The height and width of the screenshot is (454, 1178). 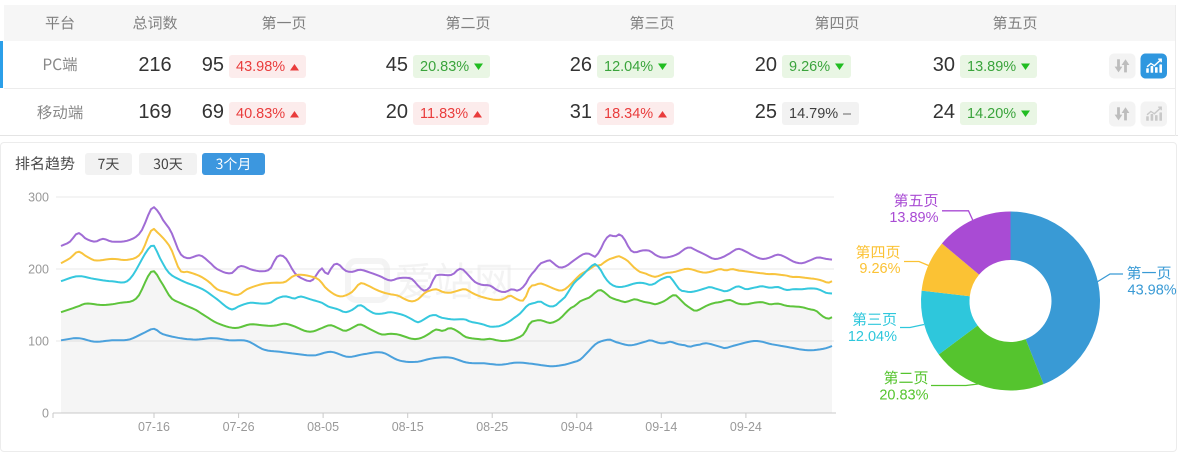 What do you see at coordinates (746, 427) in the screenshot?
I see `svg-text: 09-24` at bounding box center [746, 427].